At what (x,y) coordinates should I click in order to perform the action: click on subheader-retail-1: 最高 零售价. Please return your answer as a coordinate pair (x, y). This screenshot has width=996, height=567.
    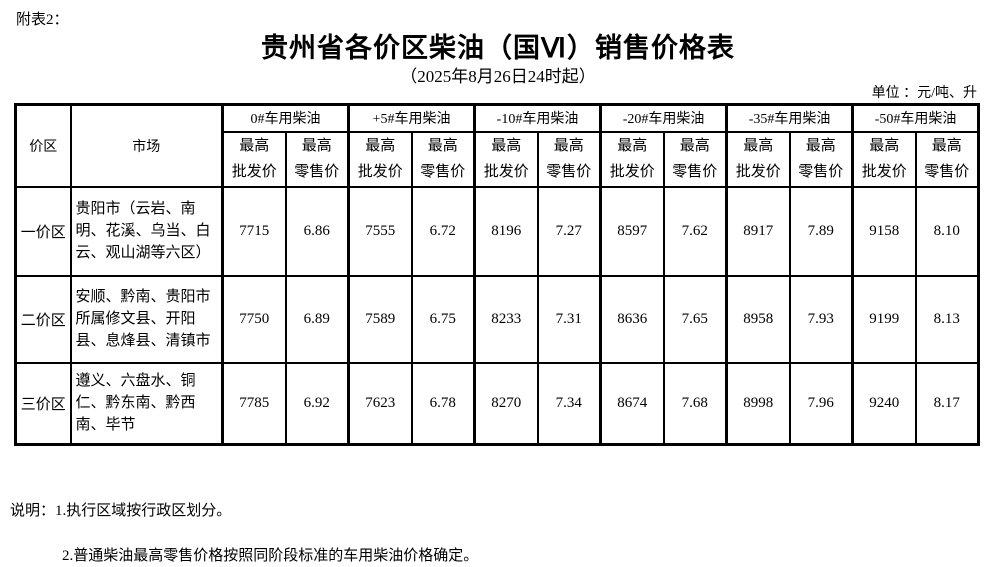
    Looking at the image, I should click on (443, 159).